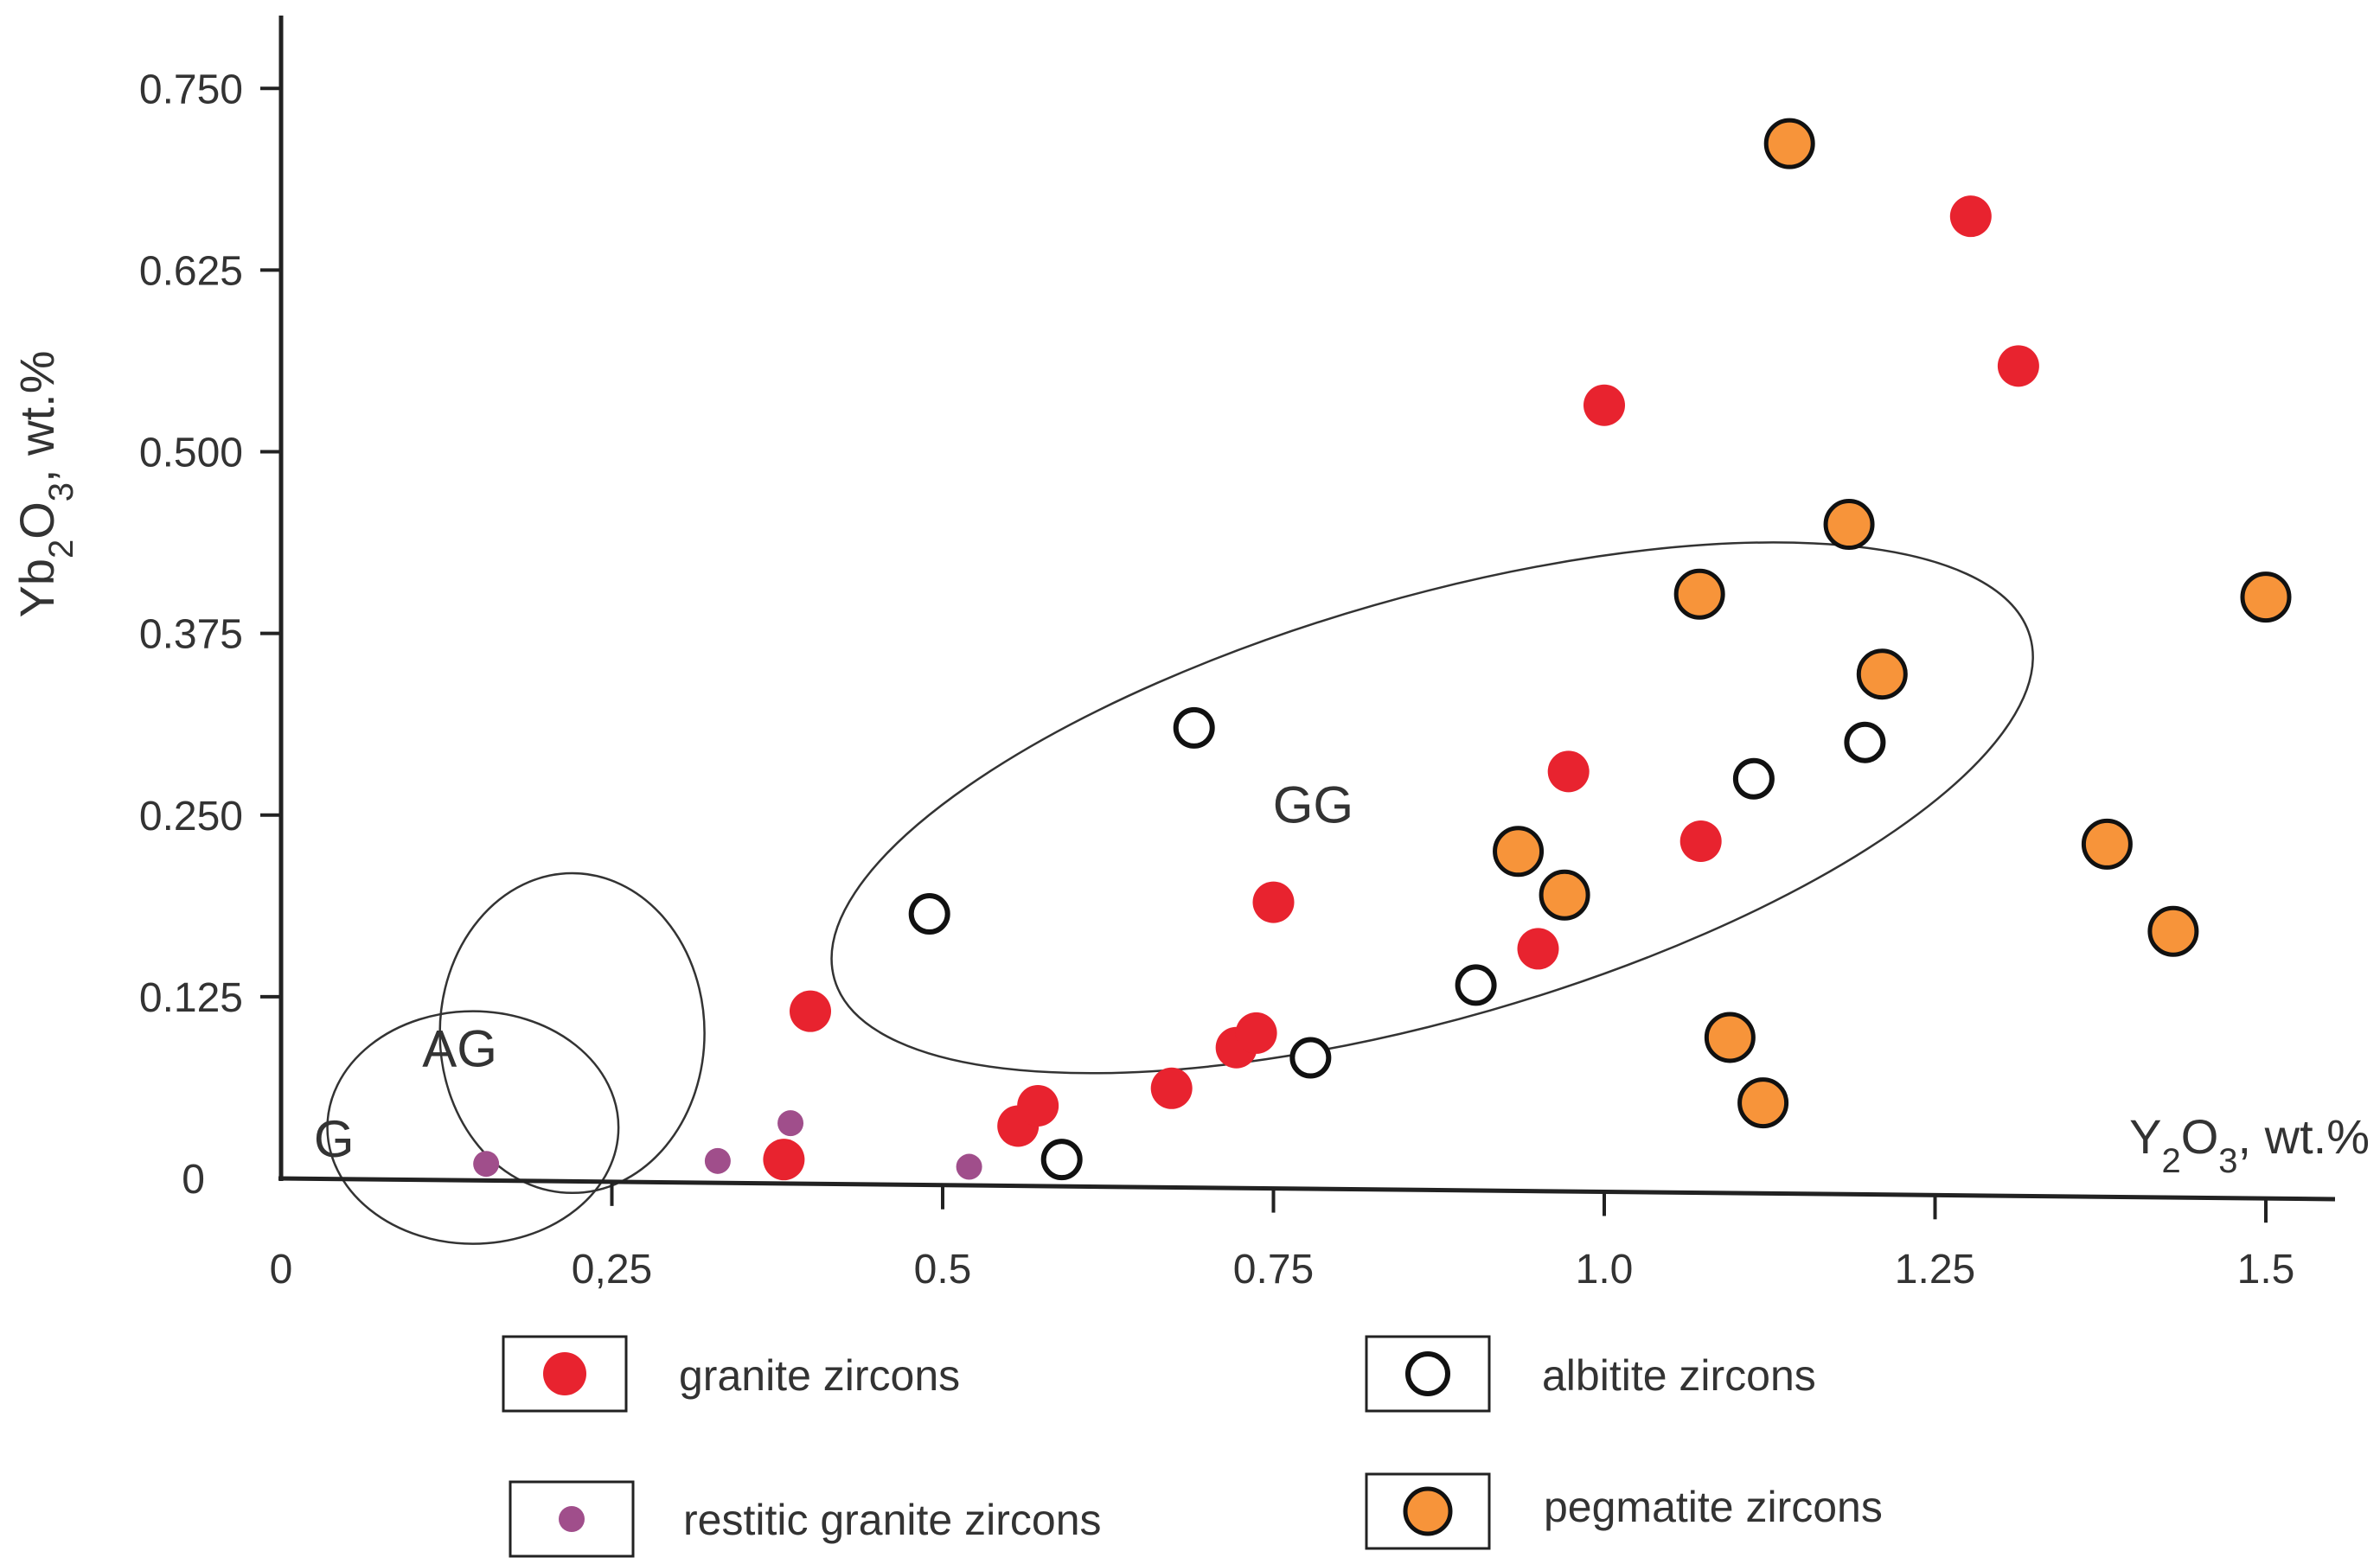  What do you see at coordinates (1307, 1189) in the screenshot?
I see `x-axis-line` at bounding box center [1307, 1189].